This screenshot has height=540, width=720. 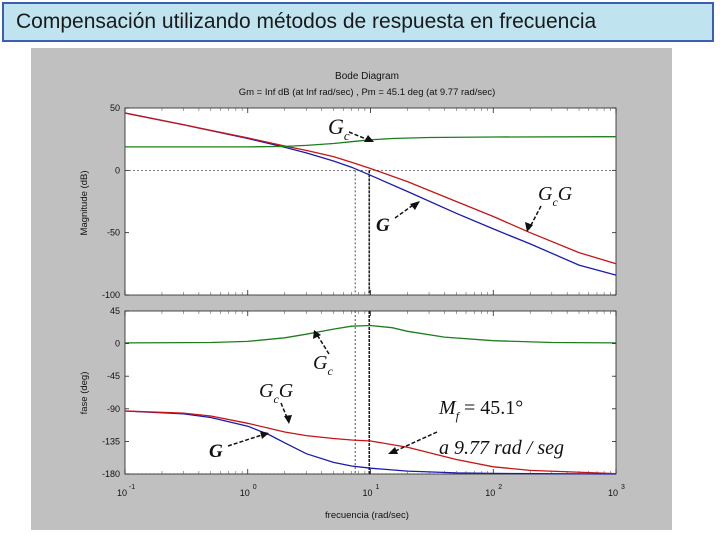 What do you see at coordinates (117, 344) in the screenshot?
I see `phase-ytick-label: 0` at bounding box center [117, 344].